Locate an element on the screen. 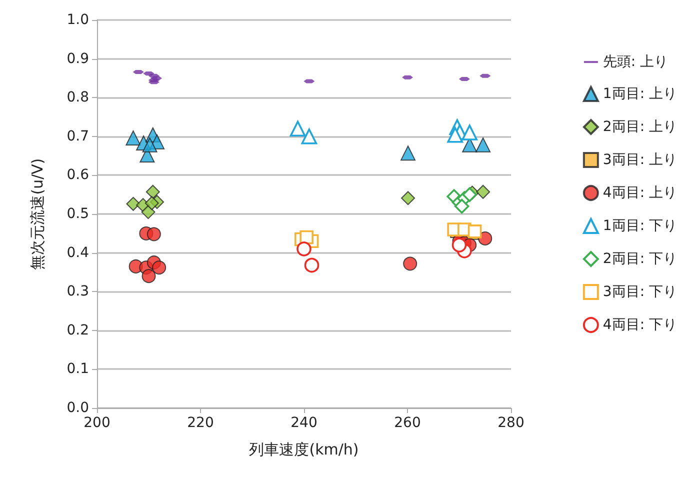 This screenshot has height=477, width=690. legend-label: 1両目: 下り is located at coordinates (640, 226).